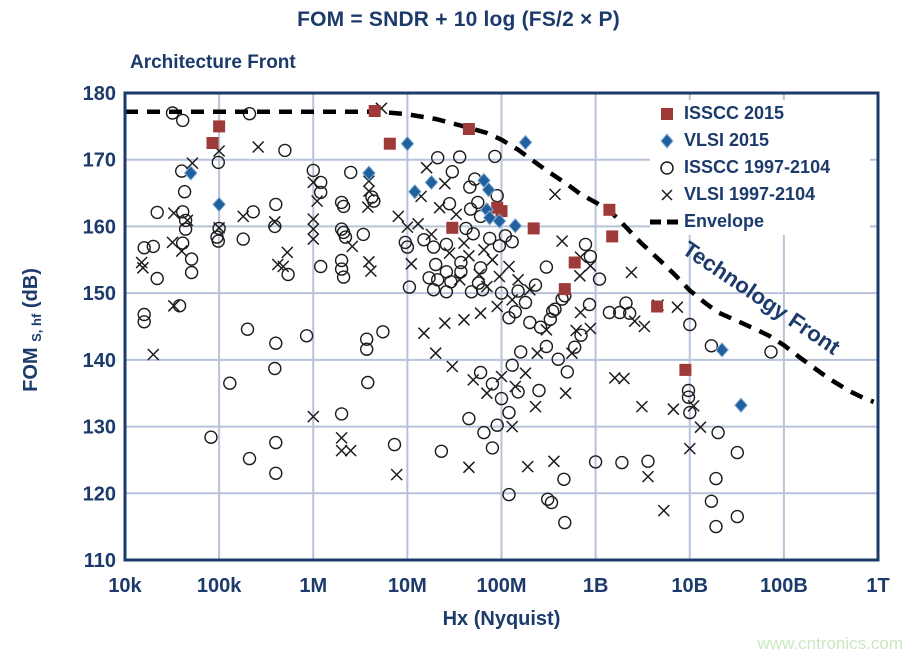 This screenshot has width=917, height=662. What do you see at coordinates (313, 586) in the screenshot?
I see `x-tick-label: 1M` at bounding box center [313, 586].